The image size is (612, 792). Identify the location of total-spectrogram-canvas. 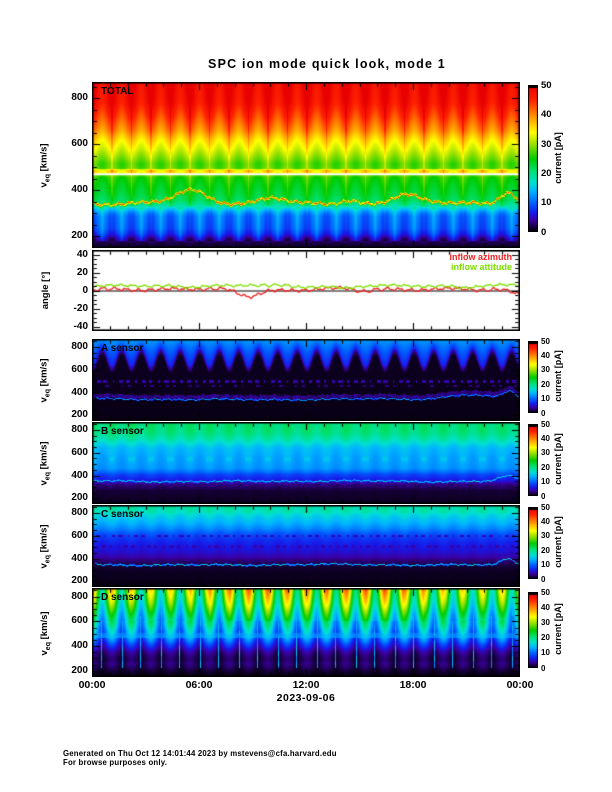
(306, 165).